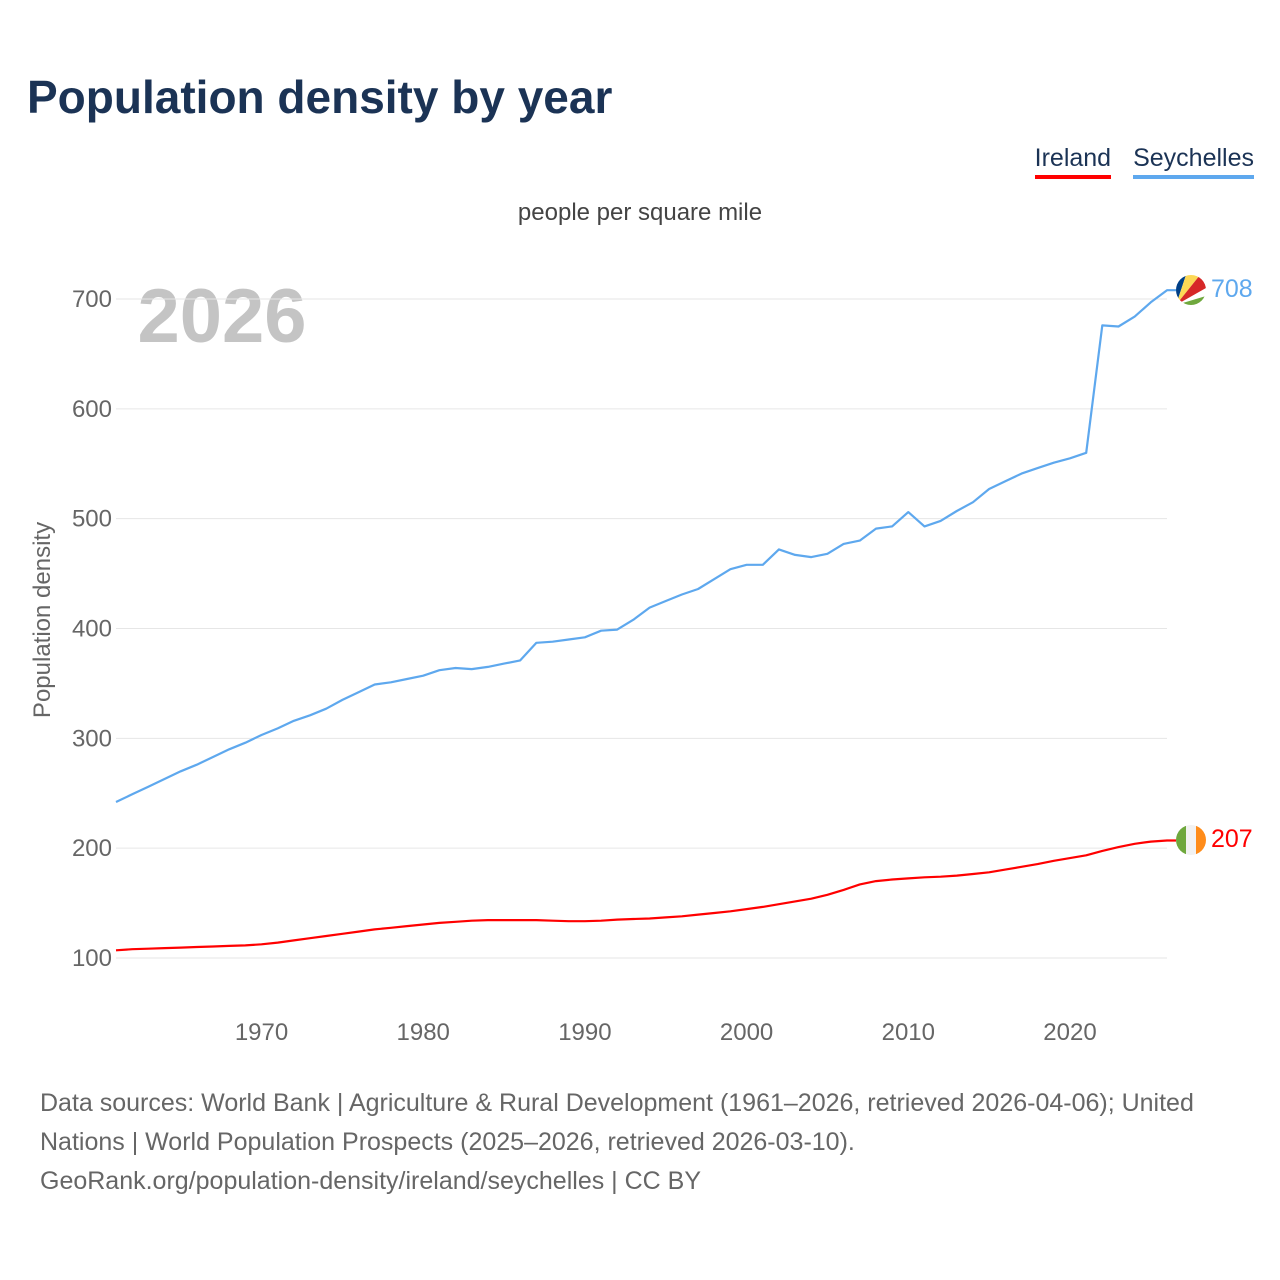  What do you see at coordinates (92, 848) in the screenshot?
I see `y-tick-label: 200` at bounding box center [92, 848].